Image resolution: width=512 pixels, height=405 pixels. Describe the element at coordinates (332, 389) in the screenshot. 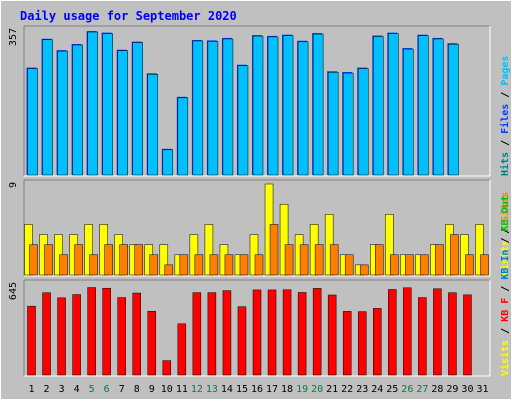

I see `x-tick-label: 21` at that location.